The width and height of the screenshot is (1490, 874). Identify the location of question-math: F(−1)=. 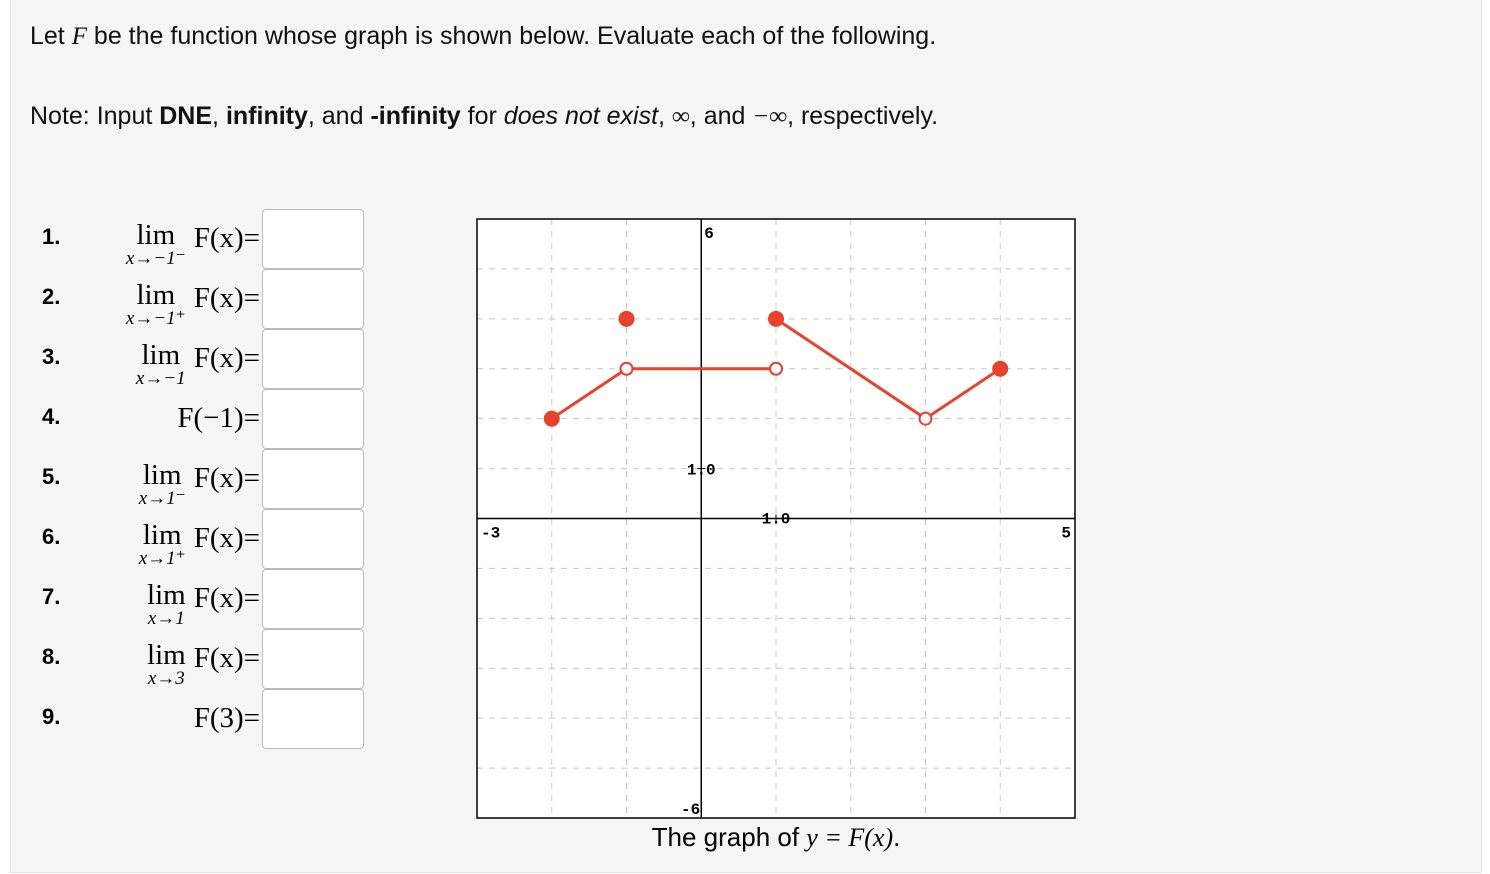
(218, 418).